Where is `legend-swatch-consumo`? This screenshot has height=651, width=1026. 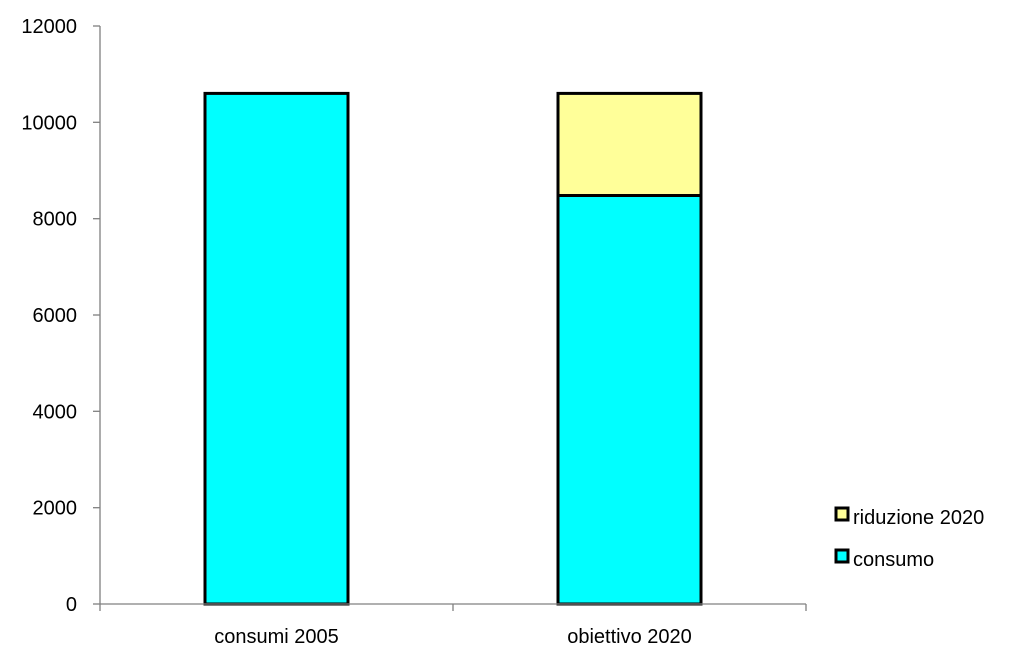
legend-swatch-consumo is located at coordinates (842, 556).